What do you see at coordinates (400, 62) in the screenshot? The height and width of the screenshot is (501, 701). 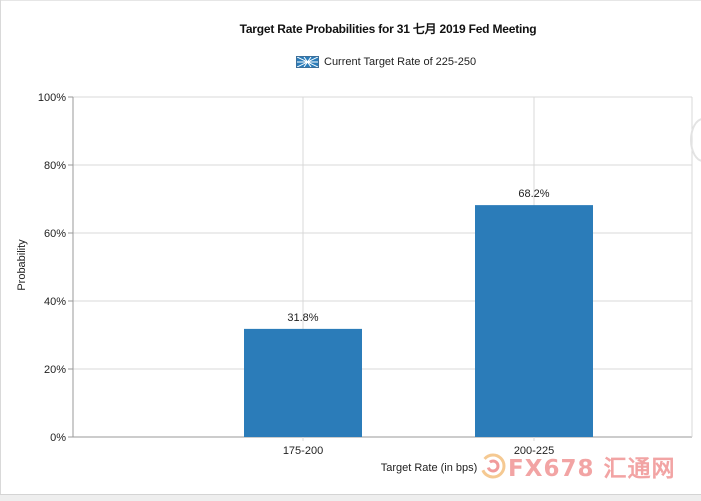 I see `legend-label: Current Target Rate of 225-250` at bounding box center [400, 62].